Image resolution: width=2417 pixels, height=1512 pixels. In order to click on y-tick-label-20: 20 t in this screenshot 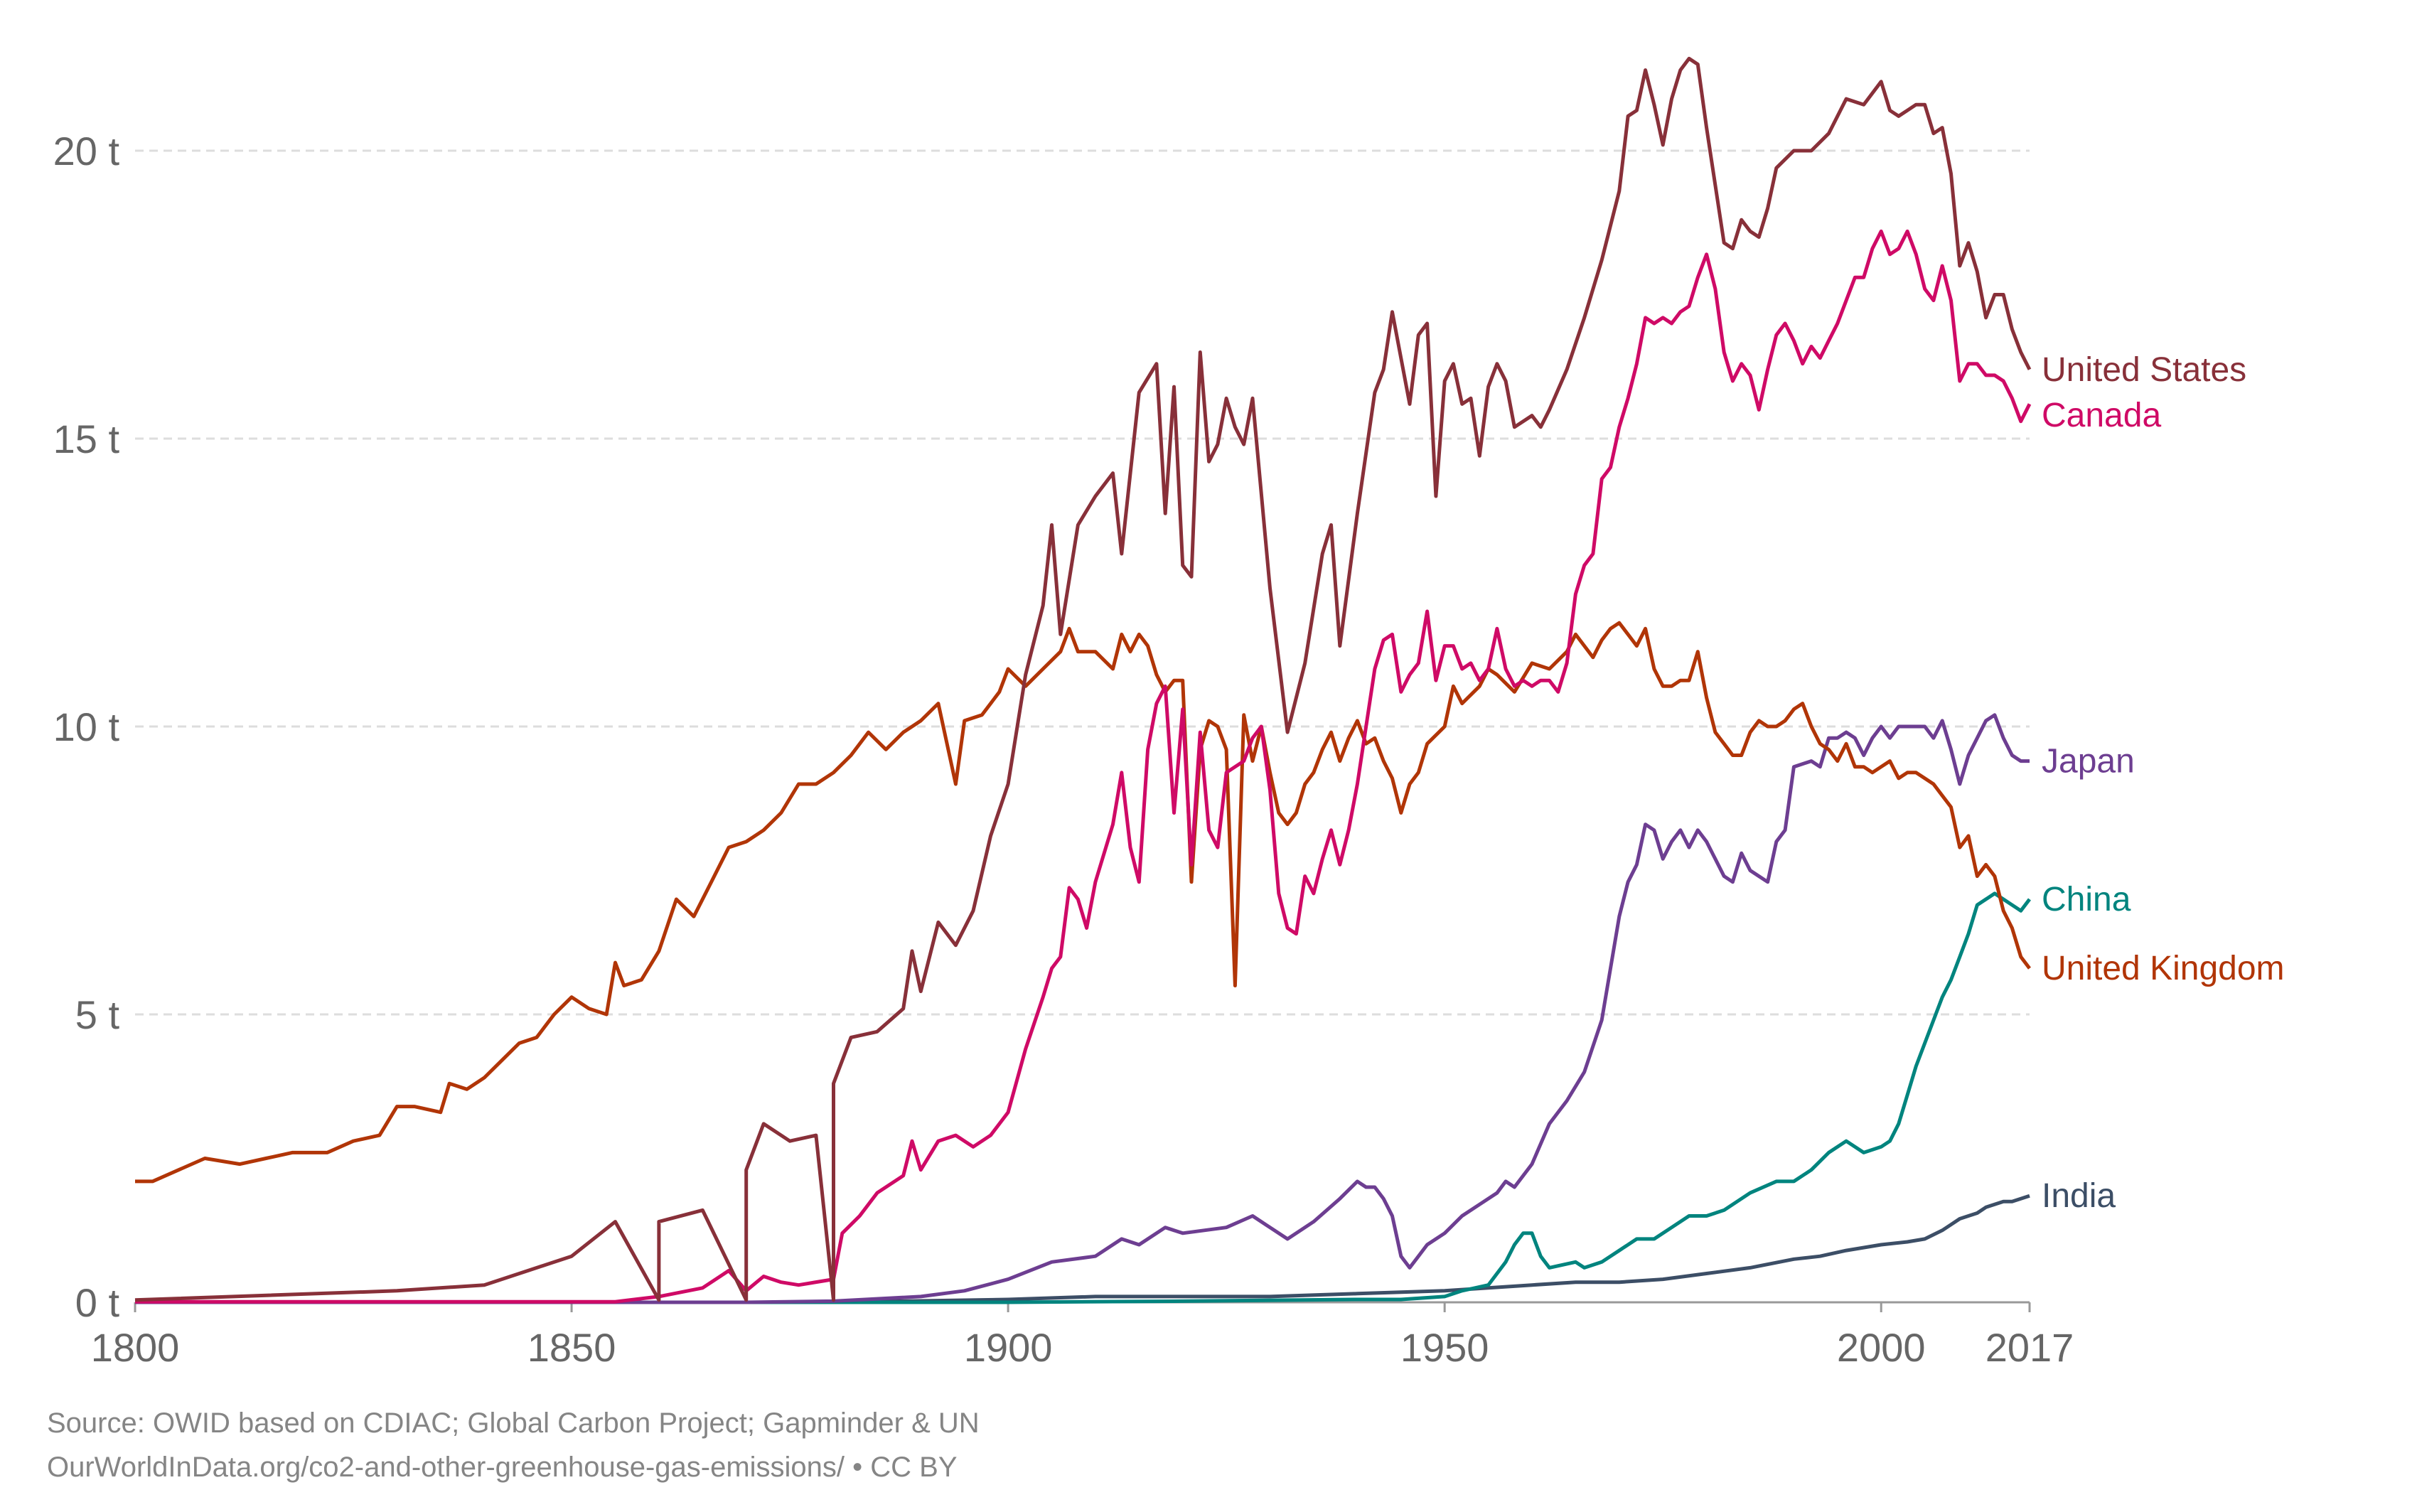, I will do `click(87, 151)`.